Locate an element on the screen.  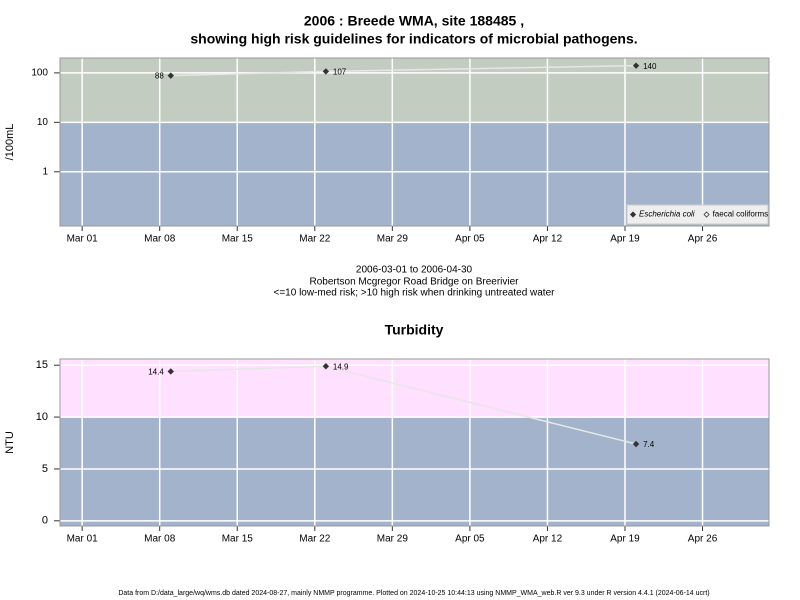
value-label: 140 is located at coordinates (650, 66).